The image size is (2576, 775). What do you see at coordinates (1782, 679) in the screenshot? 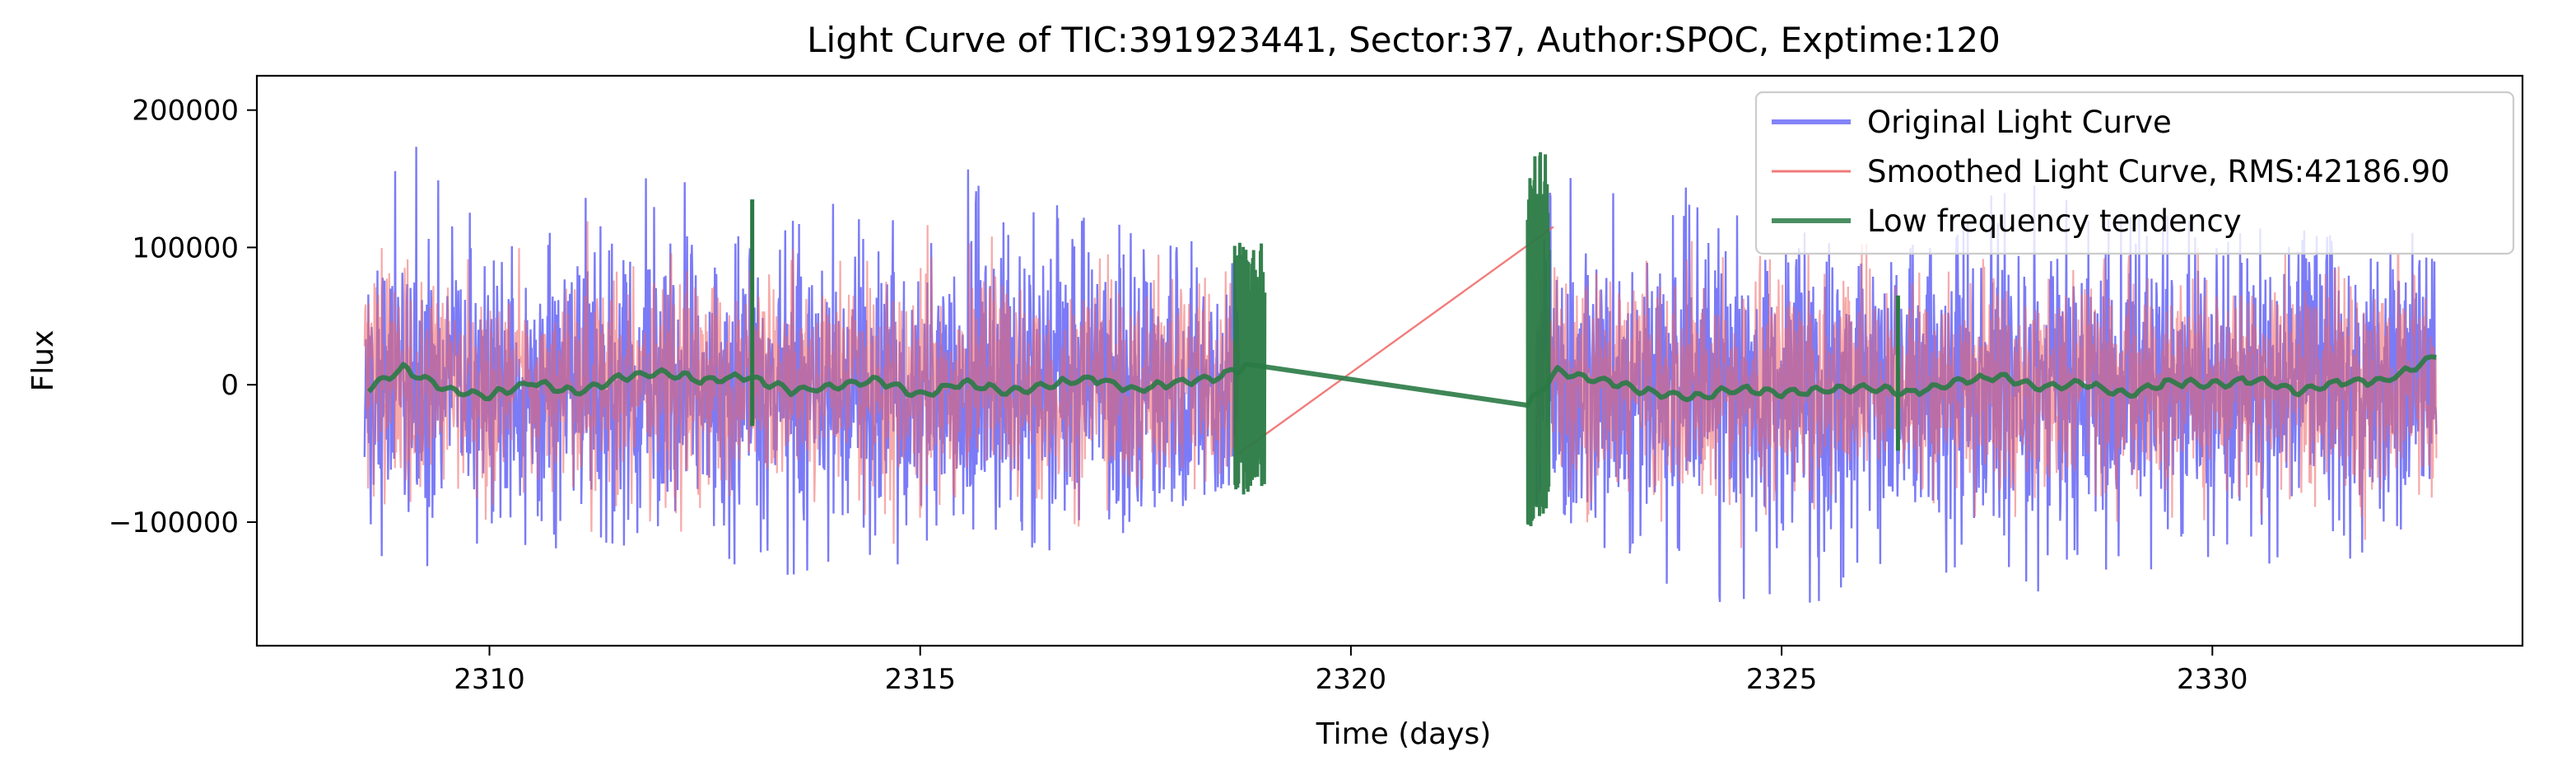
I see `x-tick-label: 2325` at bounding box center [1782, 679].